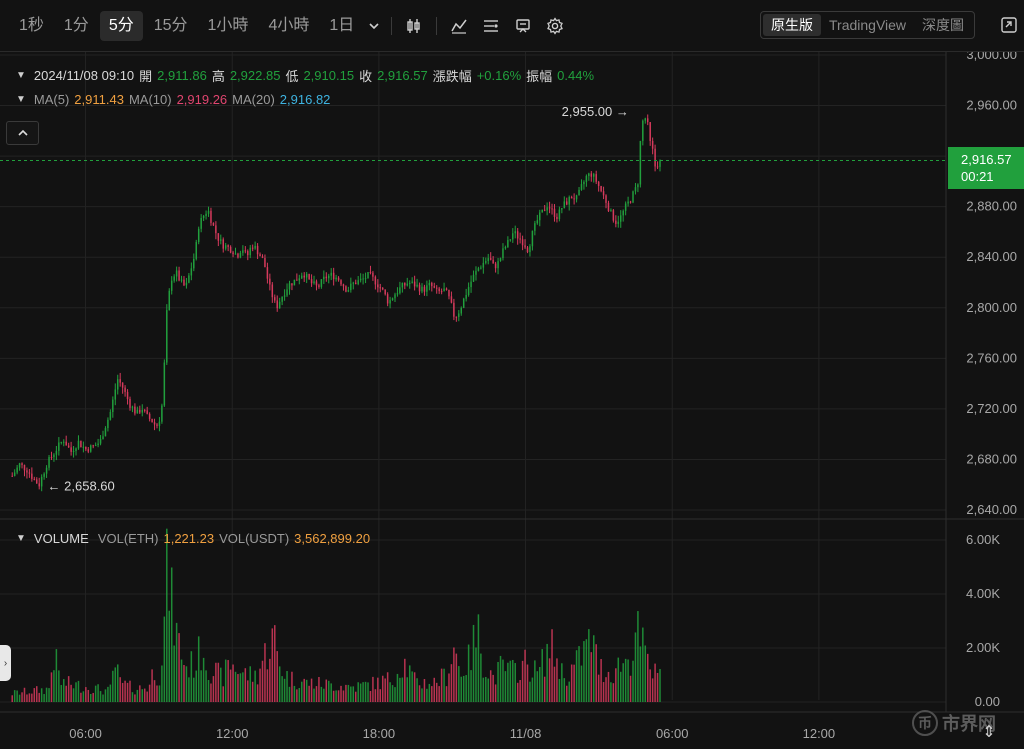 Image resolution: width=1024 pixels, height=749 pixels. What do you see at coordinates (555, 26) in the screenshot?
I see `gear-icon` at bounding box center [555, 26].